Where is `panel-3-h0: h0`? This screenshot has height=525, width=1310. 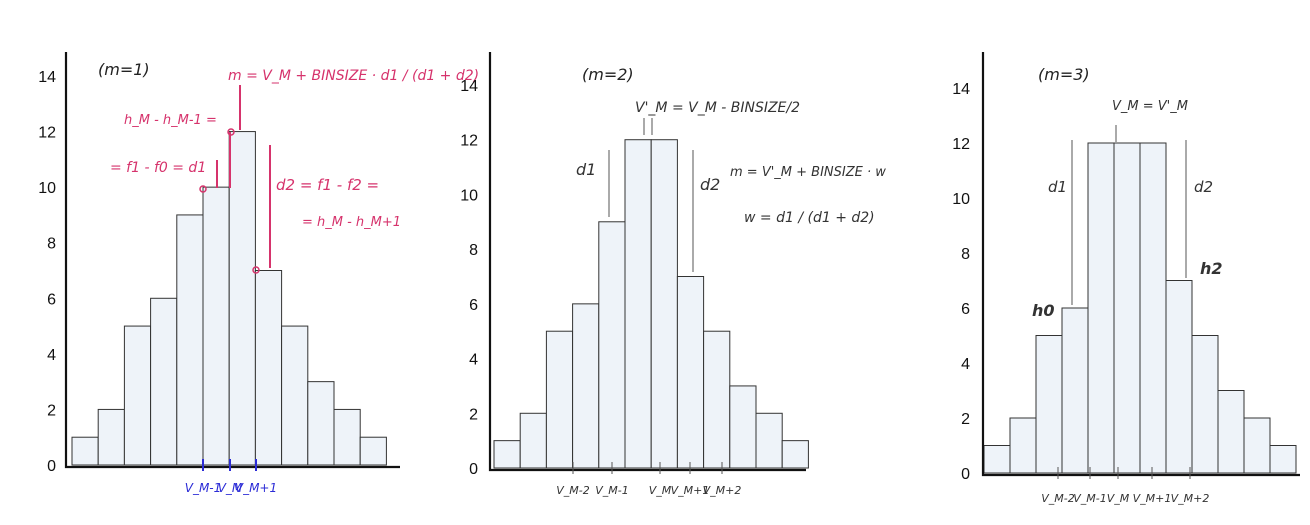
panel-3-h0: h0 is located at coordinates (1043, 310).